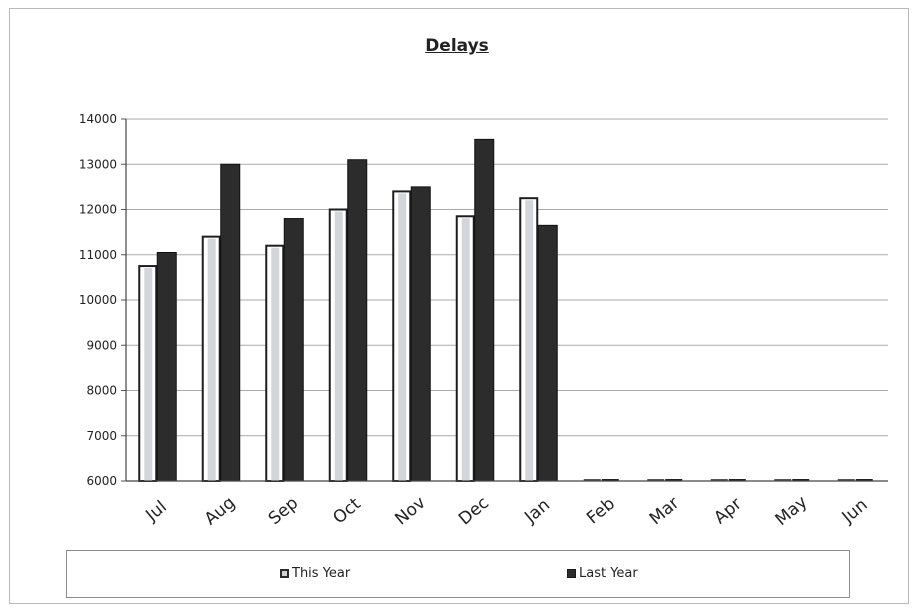 The image size is (914, 608). Describe the element at coordinates (727, 511) in the screenshot. I see `x-tick-label: Apr` at that location.